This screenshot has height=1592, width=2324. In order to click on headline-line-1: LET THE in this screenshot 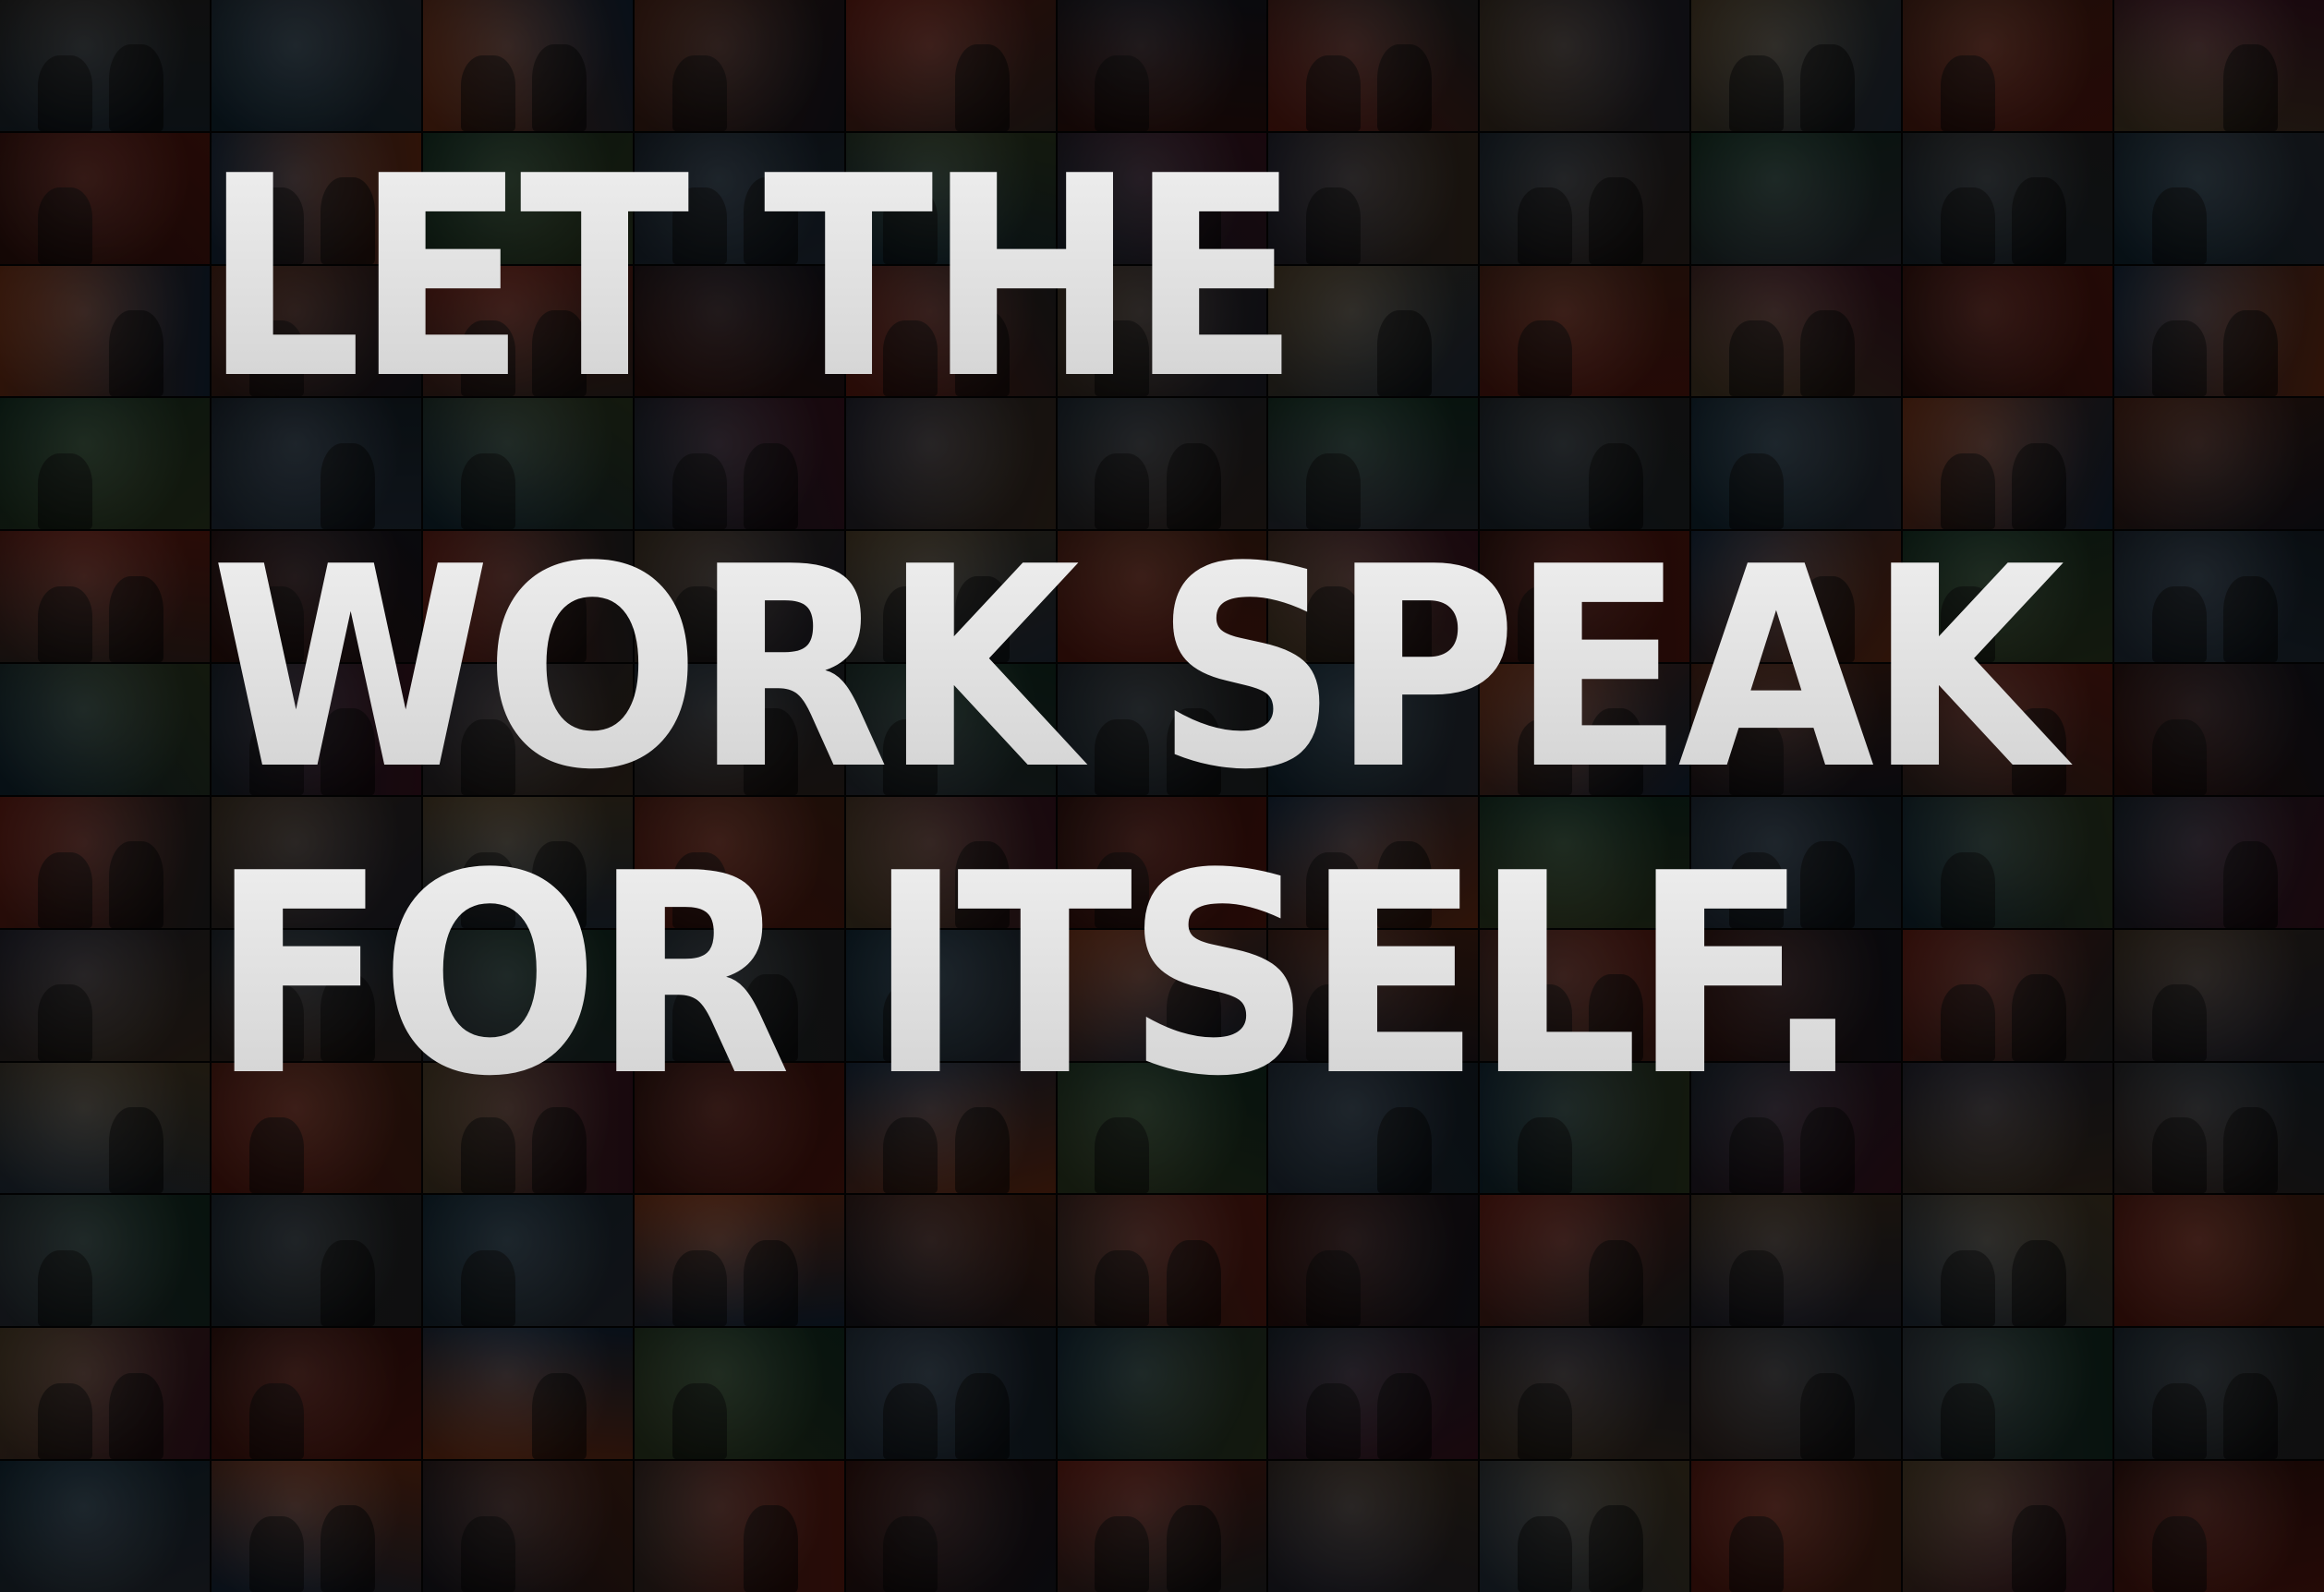, I will do `click(748, 279)`.